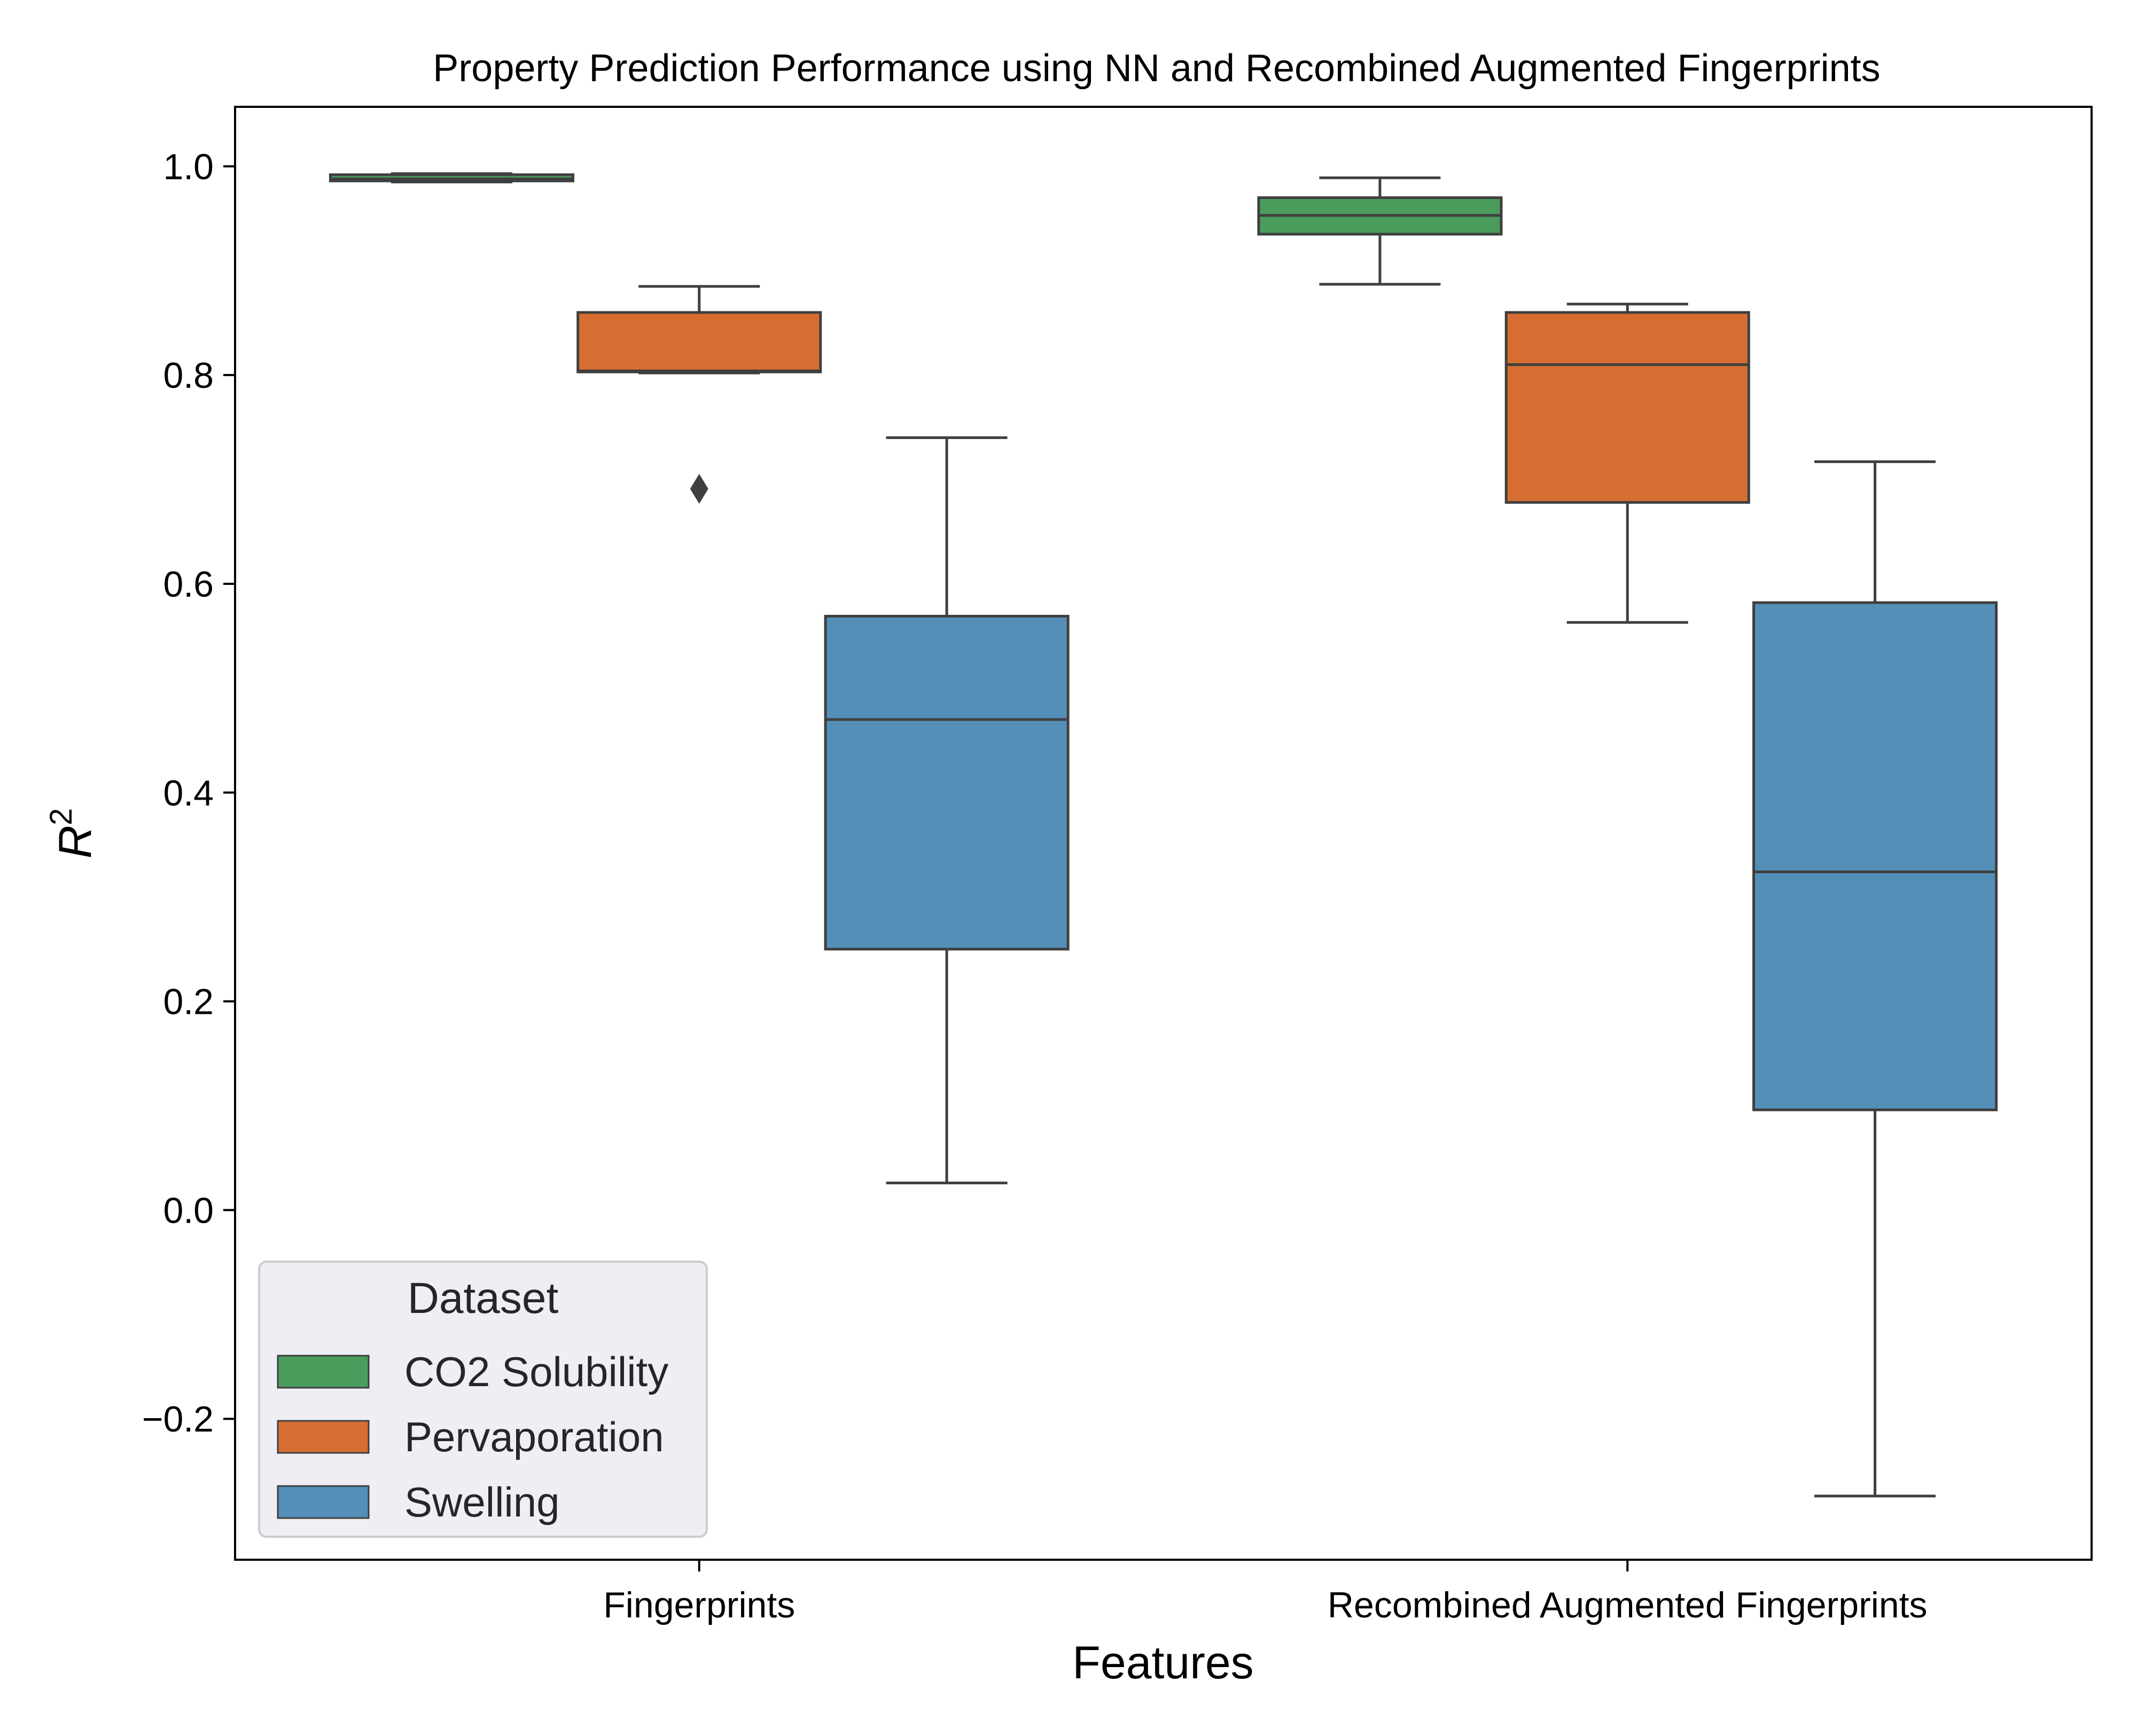 The image size is (2137, 1736). I want to click on y-axis-label: R2, so click(72, 833).